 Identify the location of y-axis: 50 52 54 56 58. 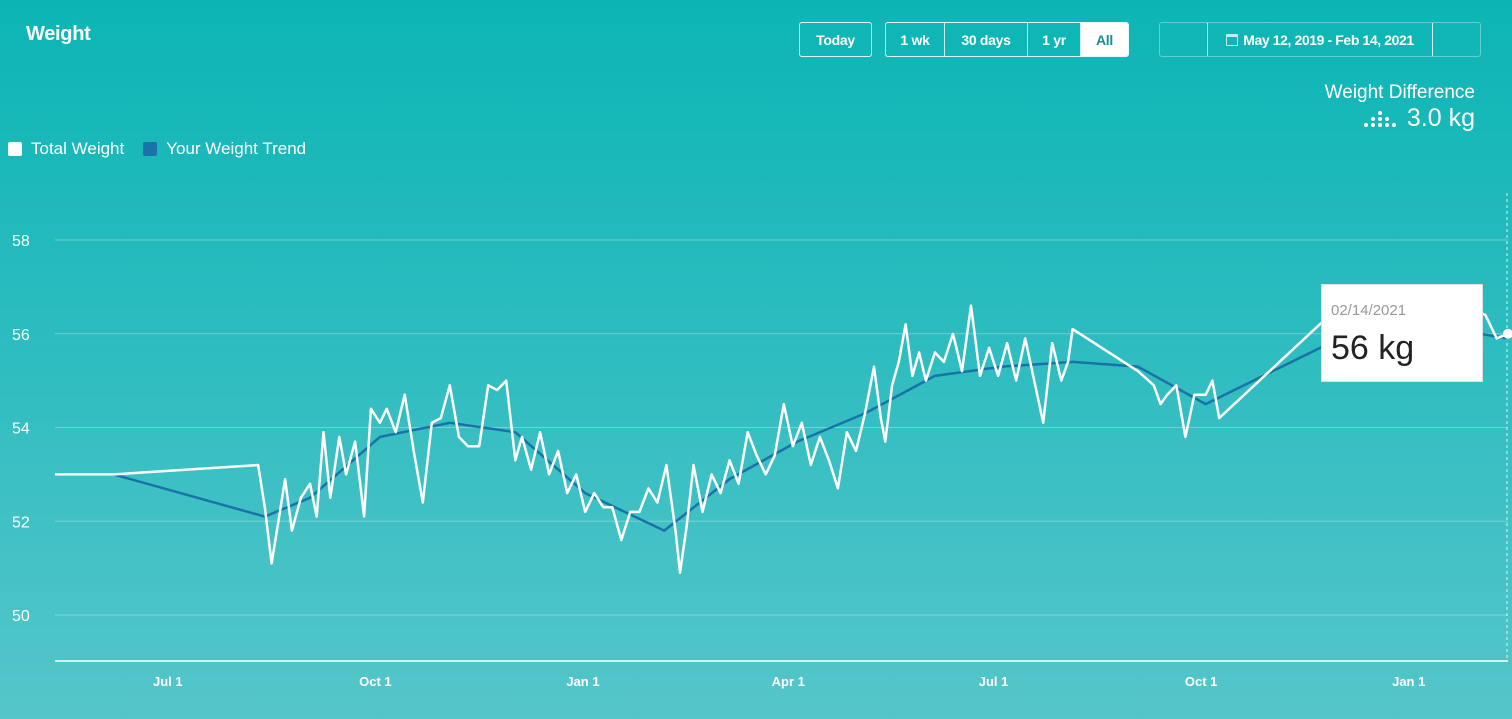
(21, 429).